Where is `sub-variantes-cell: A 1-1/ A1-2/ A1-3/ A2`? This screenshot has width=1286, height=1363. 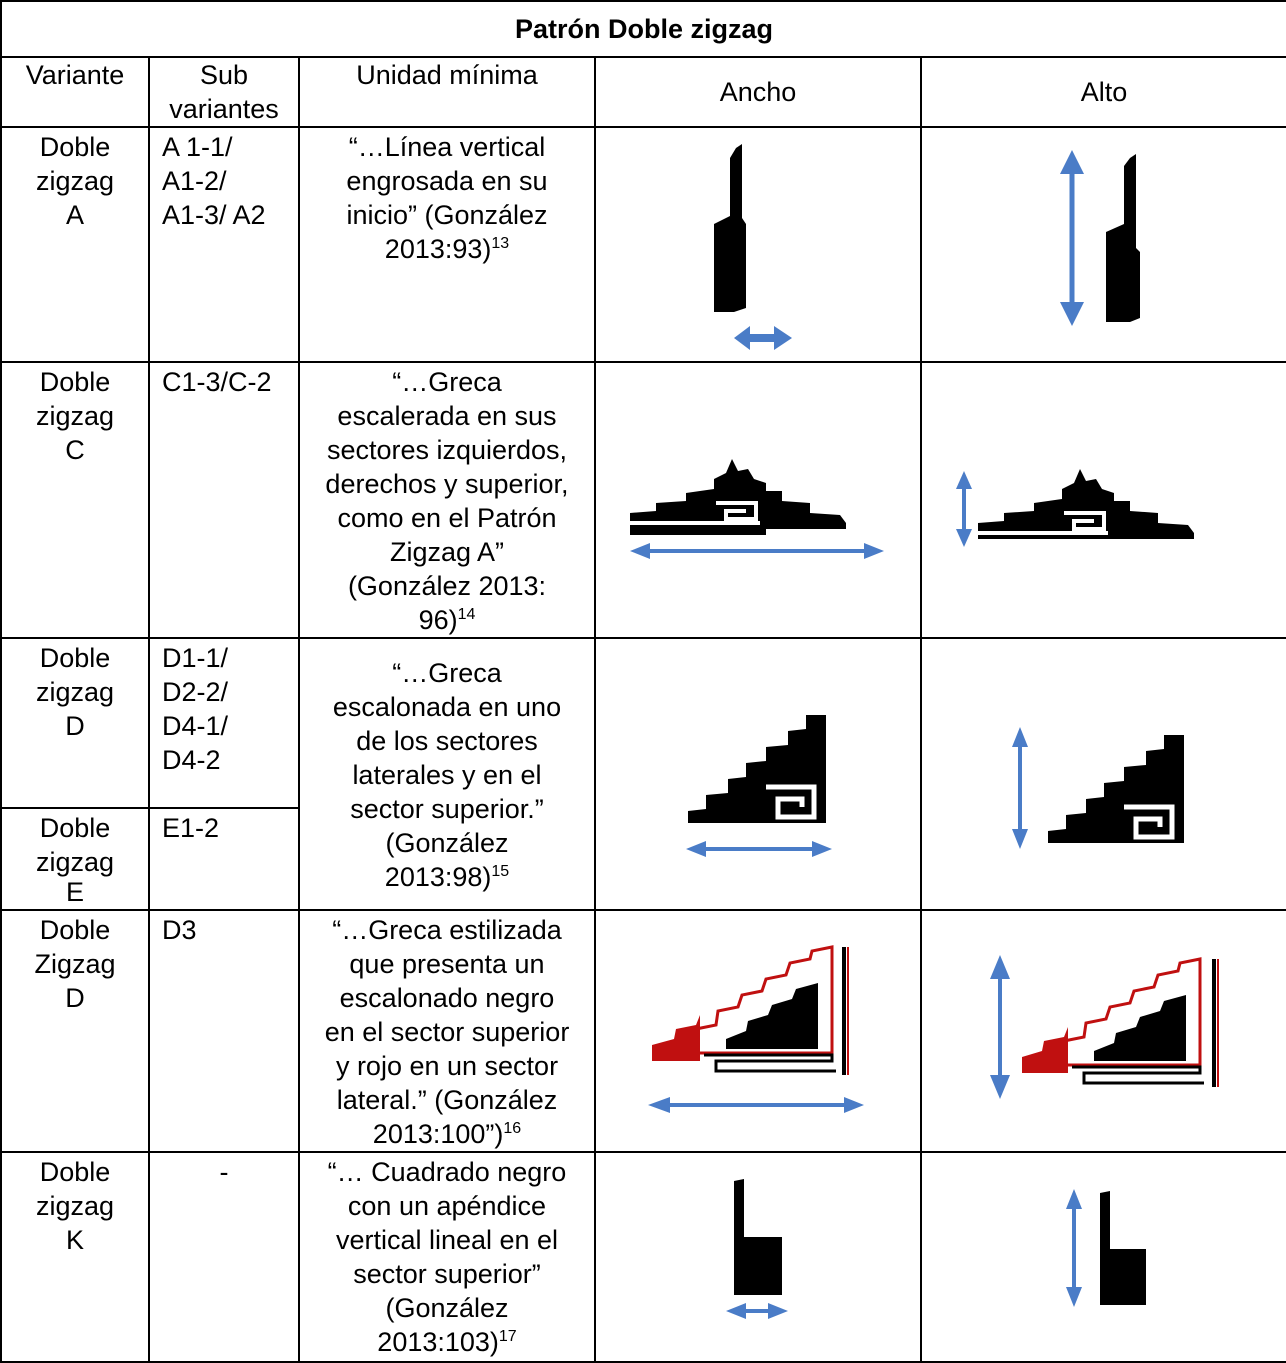
sub-variantes-cell: A 1-1/ A1-2/ A1-3/ A2 is located at coordinates (224, 244).